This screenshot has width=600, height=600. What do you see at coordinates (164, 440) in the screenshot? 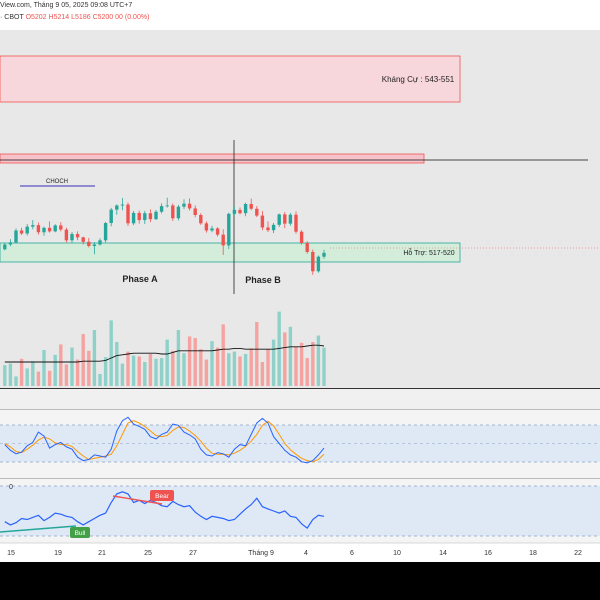
I see `stoch-k-line` at bounding box center [164, 440].